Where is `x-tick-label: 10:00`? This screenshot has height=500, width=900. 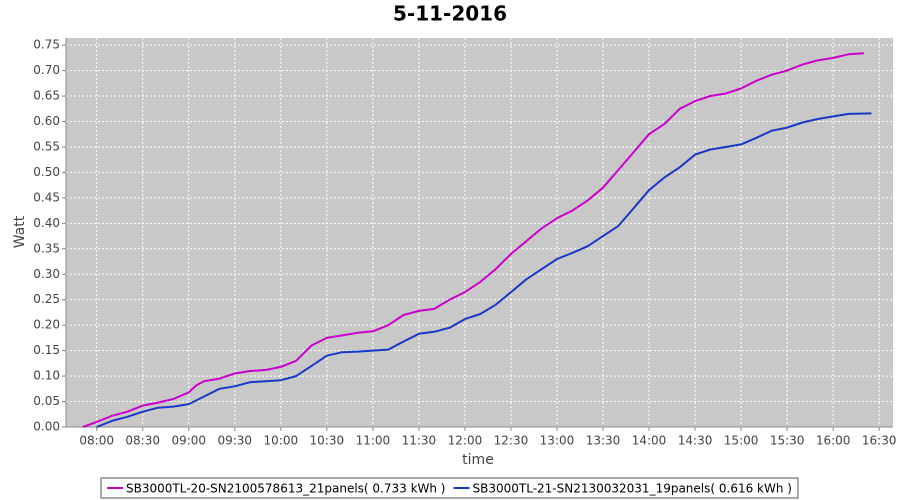
x-tick-label: 10:00 is located at coordinates (281, 441).